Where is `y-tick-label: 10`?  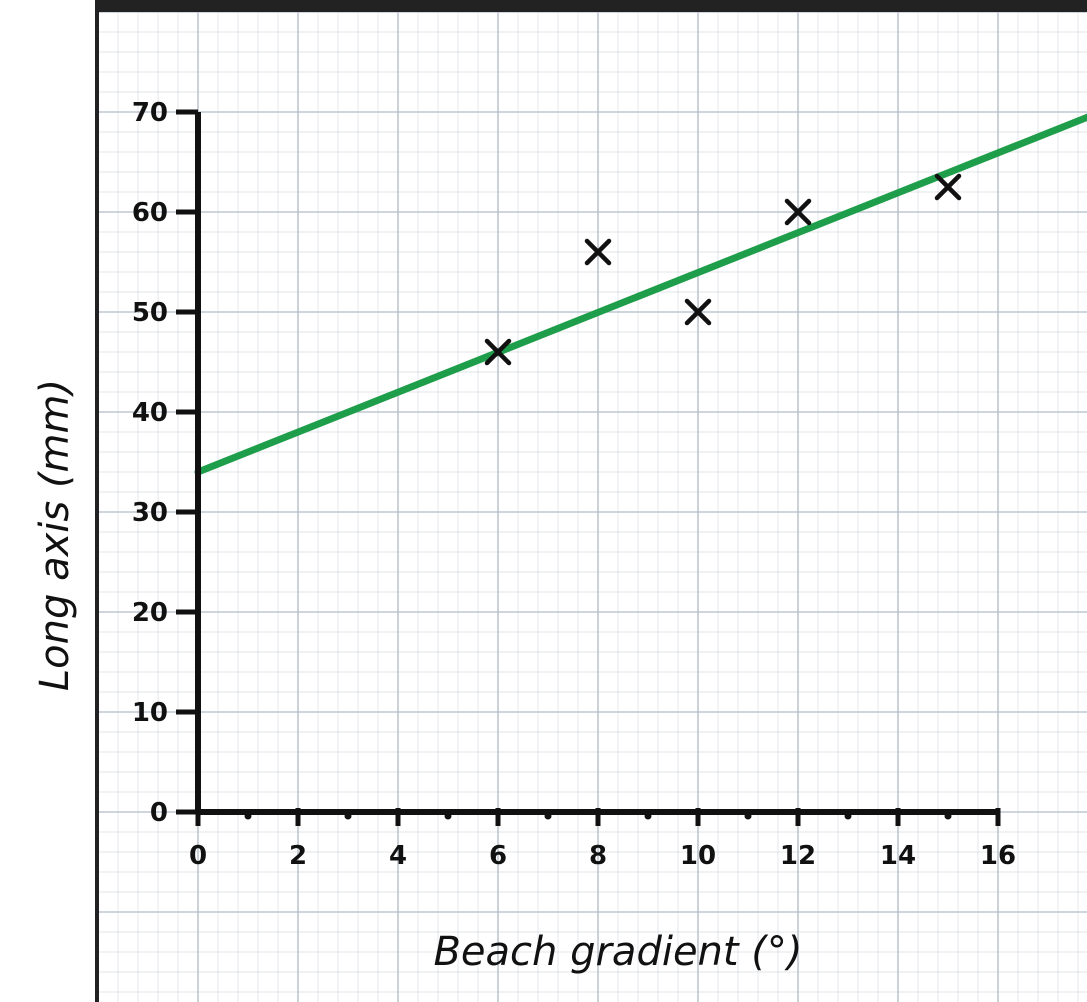 y-tick-label: 10 is located at coordinates (150, 713).